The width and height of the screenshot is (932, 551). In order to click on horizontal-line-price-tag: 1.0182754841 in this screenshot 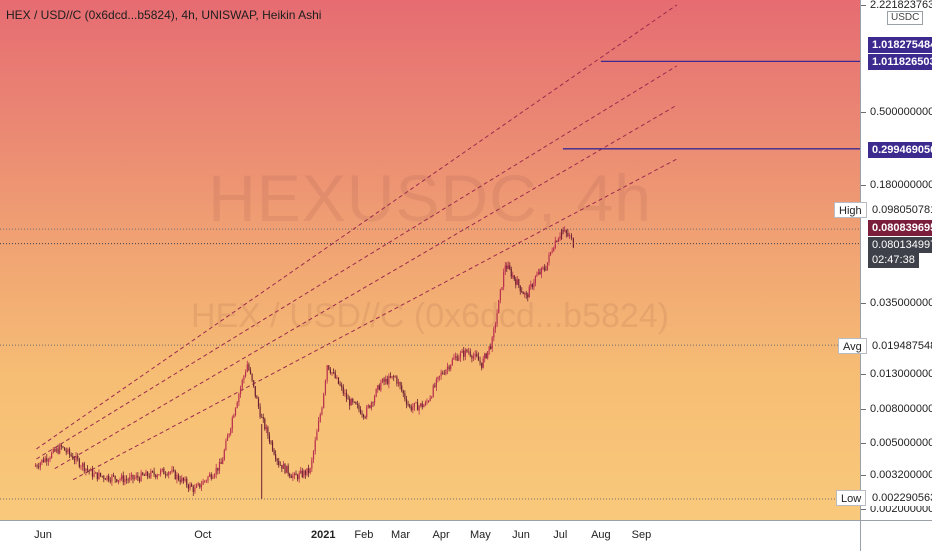, I will do `click(900, 45)`.